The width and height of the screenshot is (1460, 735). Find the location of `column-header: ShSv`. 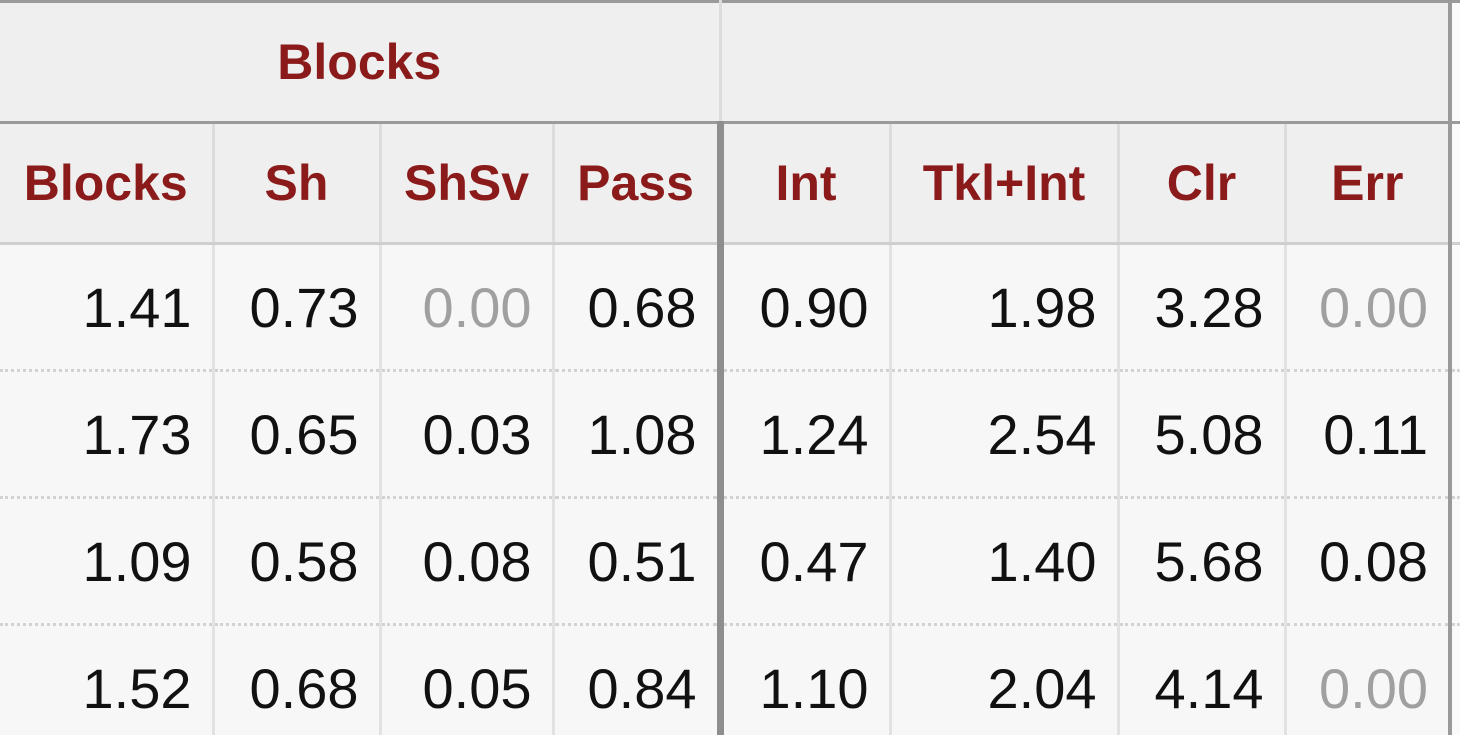

column-header: ShSv is located at coordinates (467, 183).